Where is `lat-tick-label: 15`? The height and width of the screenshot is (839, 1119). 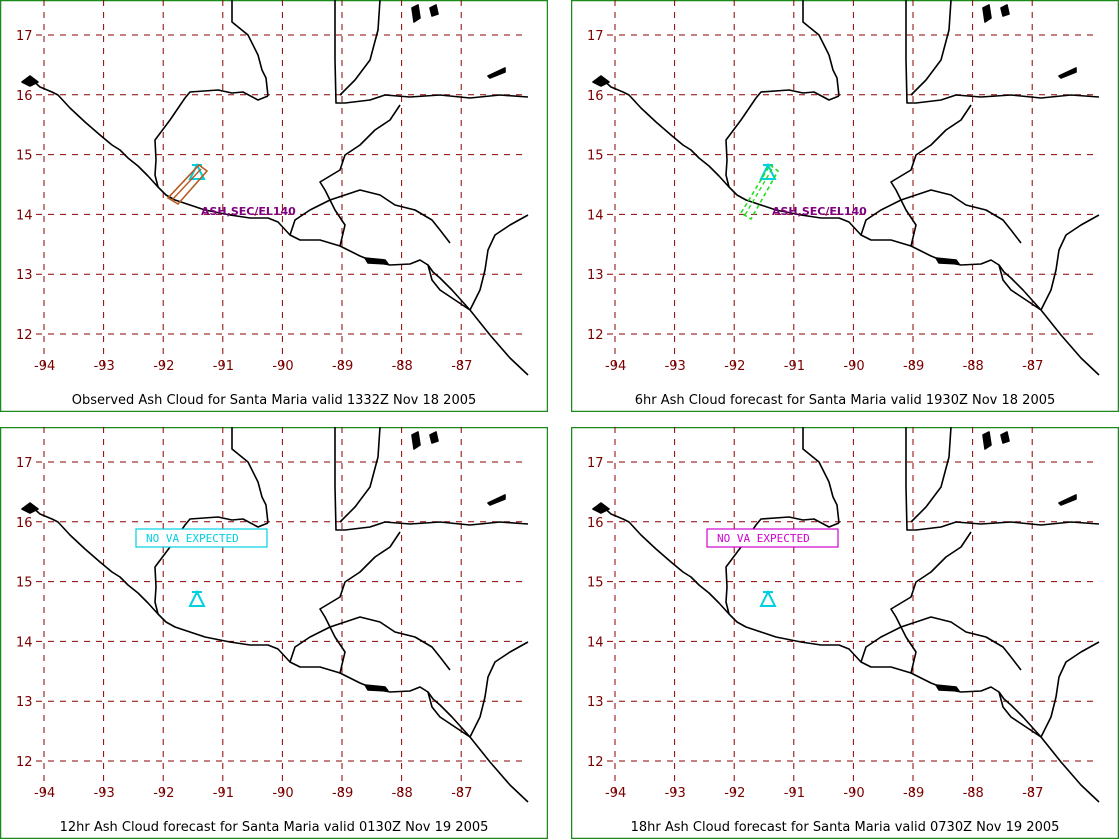
lat-tick-label: 15 is located at coordinates (595, 156).